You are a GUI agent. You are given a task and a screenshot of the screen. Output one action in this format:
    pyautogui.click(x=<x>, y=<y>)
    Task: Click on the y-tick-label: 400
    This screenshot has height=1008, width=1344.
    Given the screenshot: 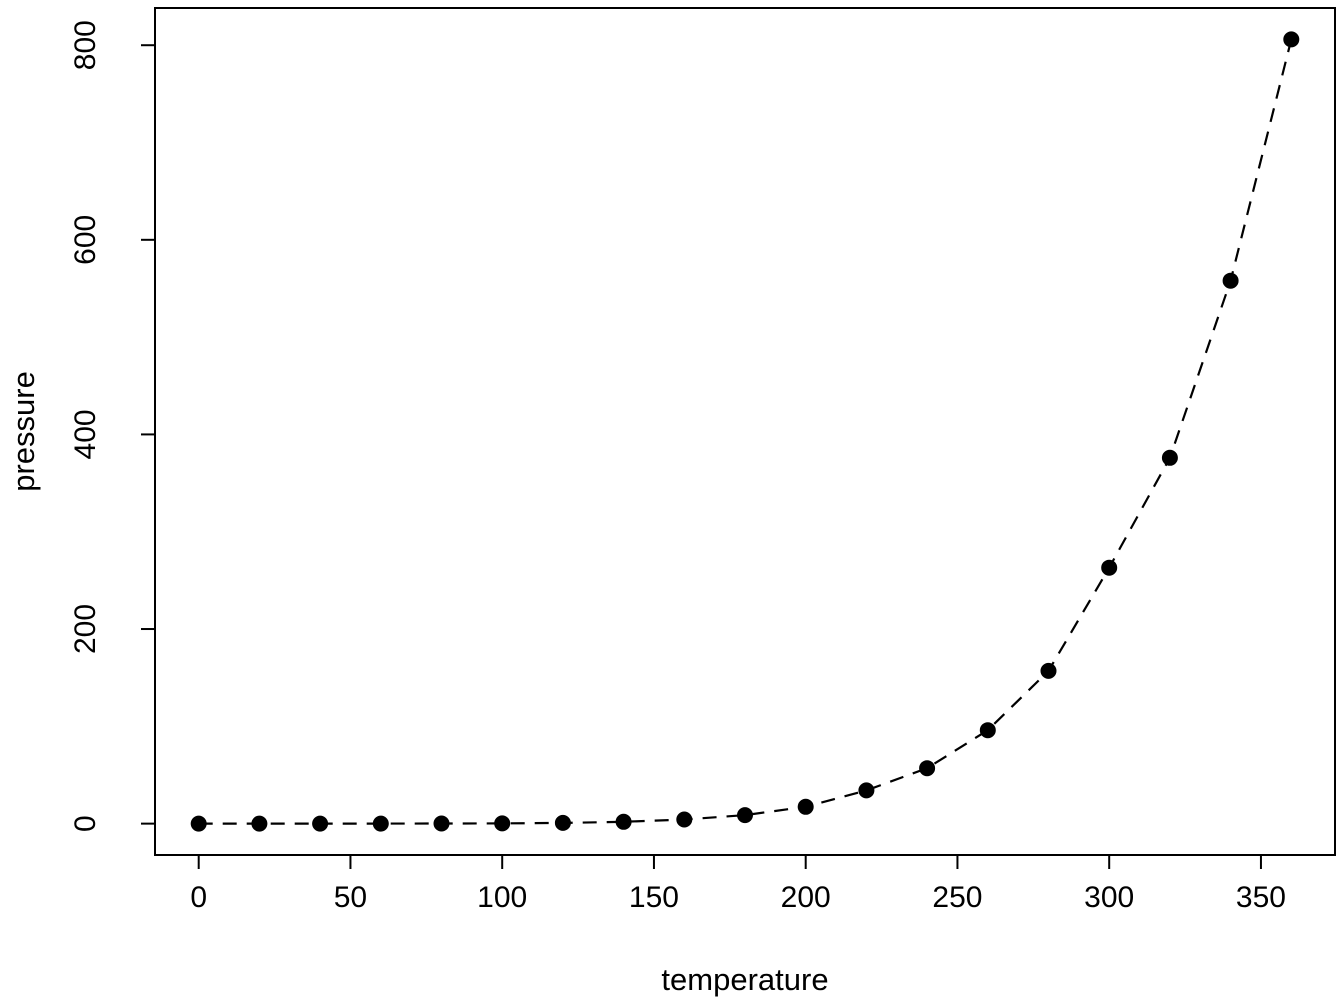 What is the action you would take?
    pyautogui.click(x=85, y=434)
    